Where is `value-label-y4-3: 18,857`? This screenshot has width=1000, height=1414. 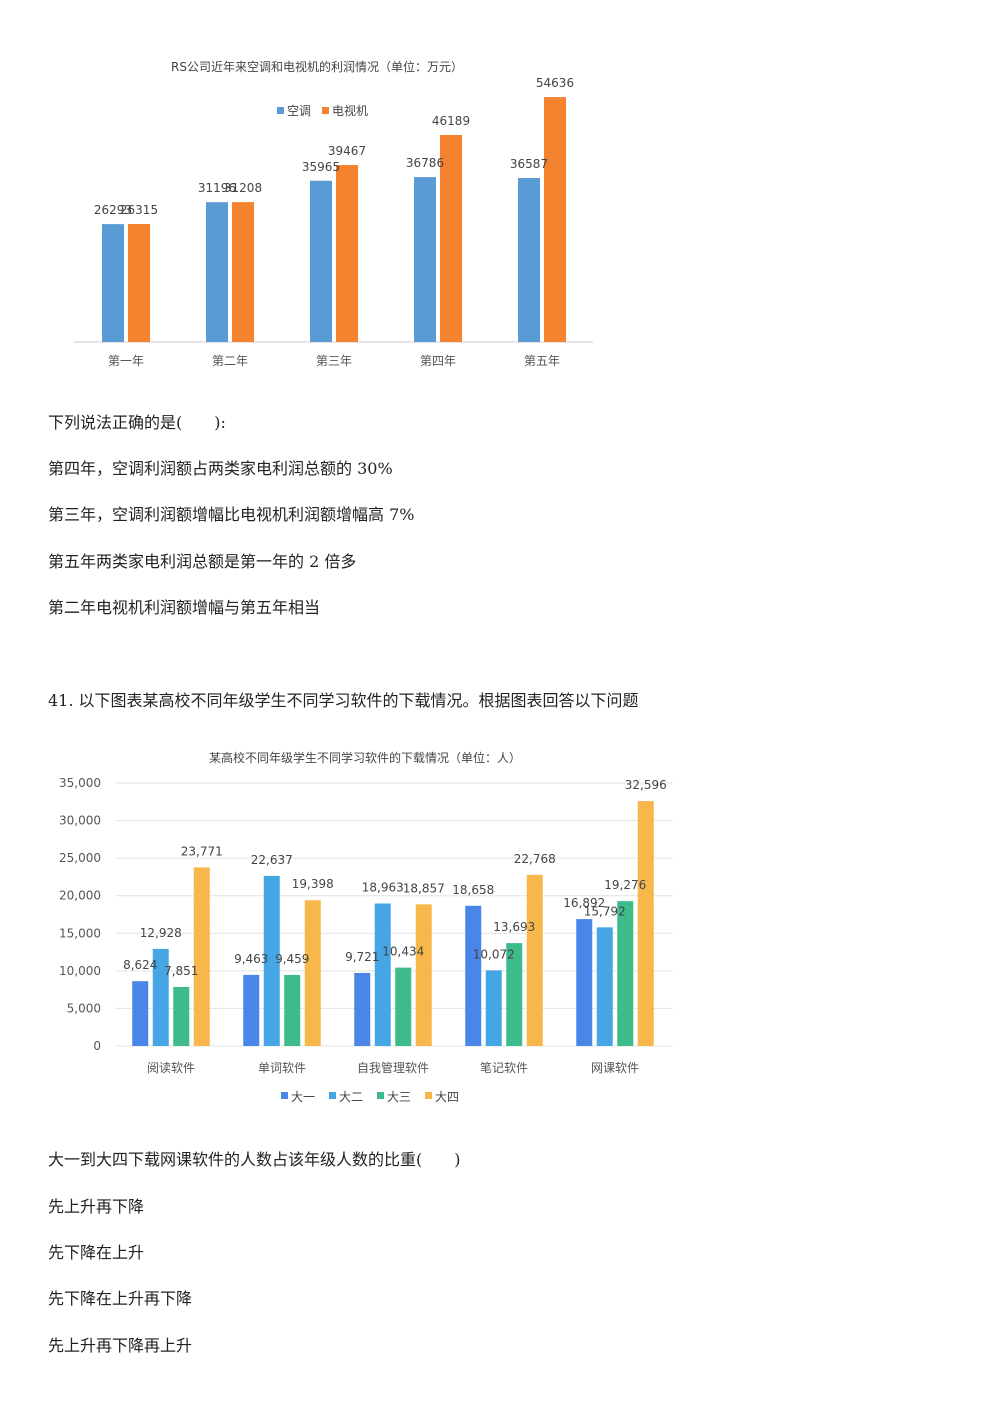 value-label-y4-3: 18,857 is located at coordinates (424, 888).